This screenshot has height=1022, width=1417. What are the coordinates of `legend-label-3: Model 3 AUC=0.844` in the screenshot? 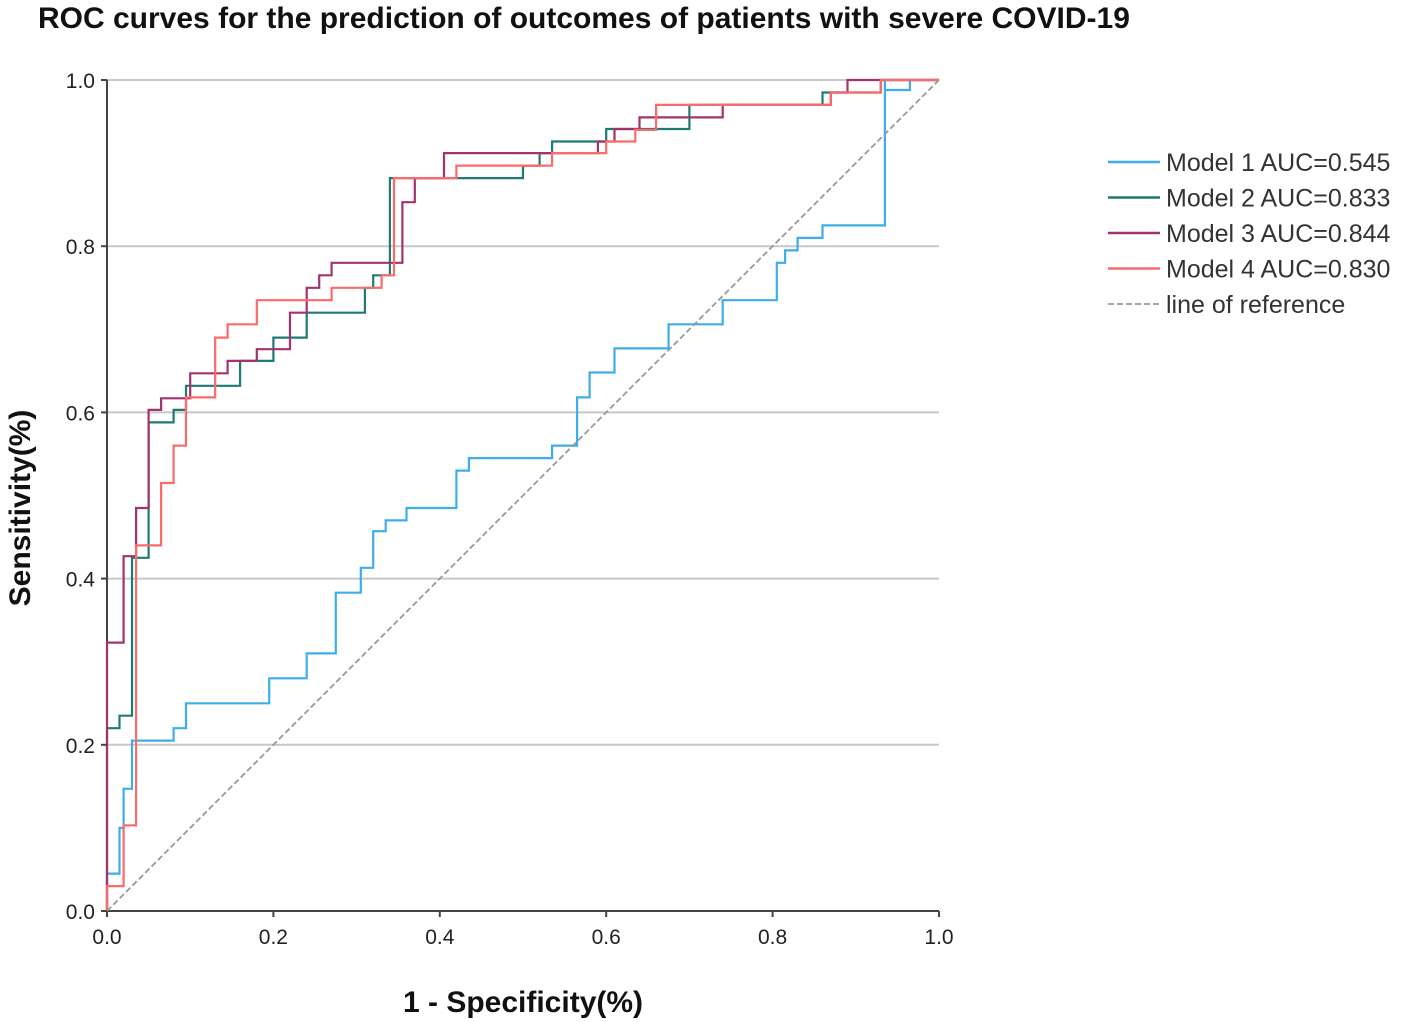 It's located at (1278, 234).